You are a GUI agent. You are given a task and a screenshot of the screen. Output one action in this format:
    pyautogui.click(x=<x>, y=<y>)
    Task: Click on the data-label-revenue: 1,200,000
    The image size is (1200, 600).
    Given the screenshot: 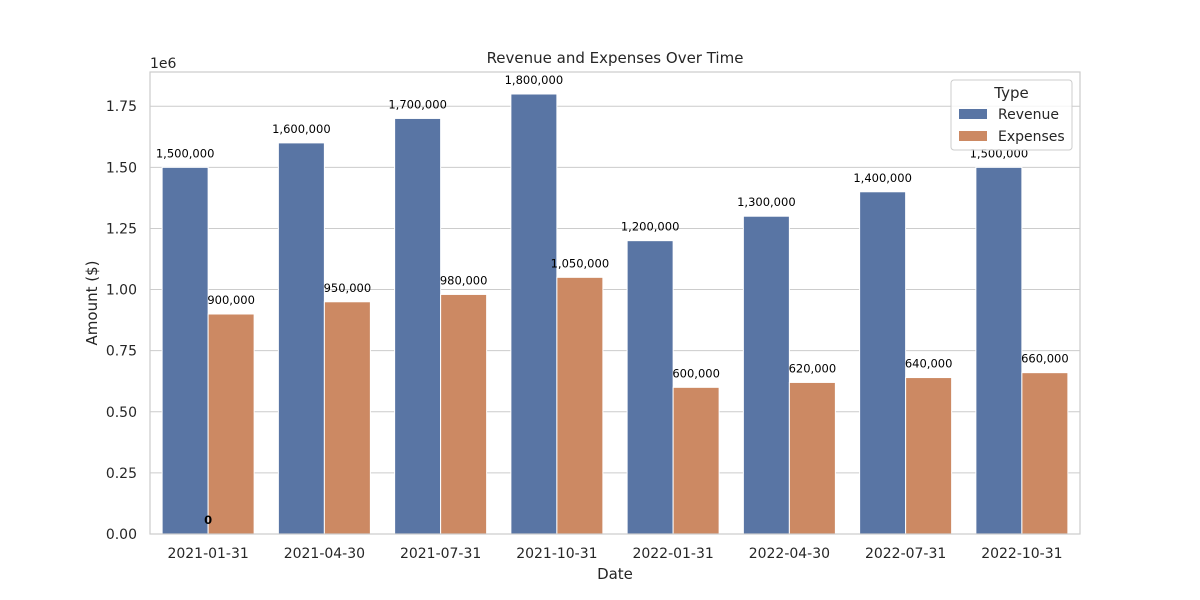 What is the action you would take?
    pyautogui.click(x=650, y=227)
    